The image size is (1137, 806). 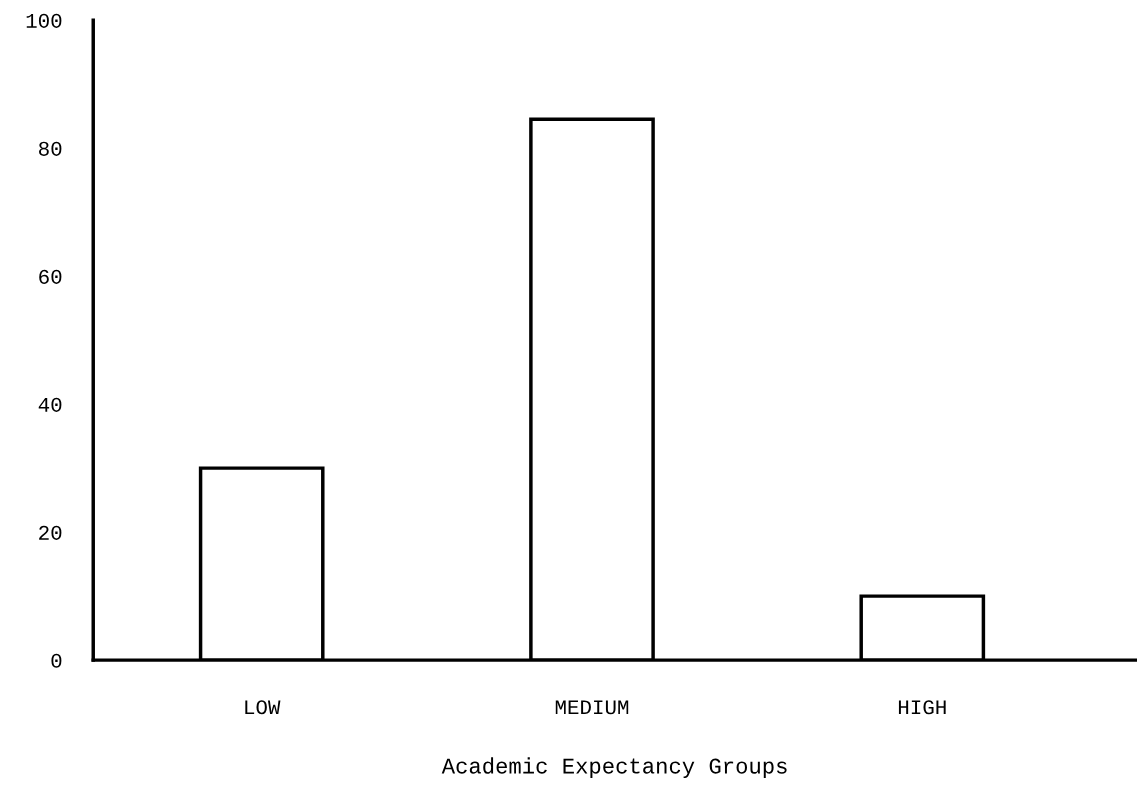 What do you see at coordinates (56, 660) in the screenshot?
I see `y-tick-label: 0` at bounding box center [56, 660].